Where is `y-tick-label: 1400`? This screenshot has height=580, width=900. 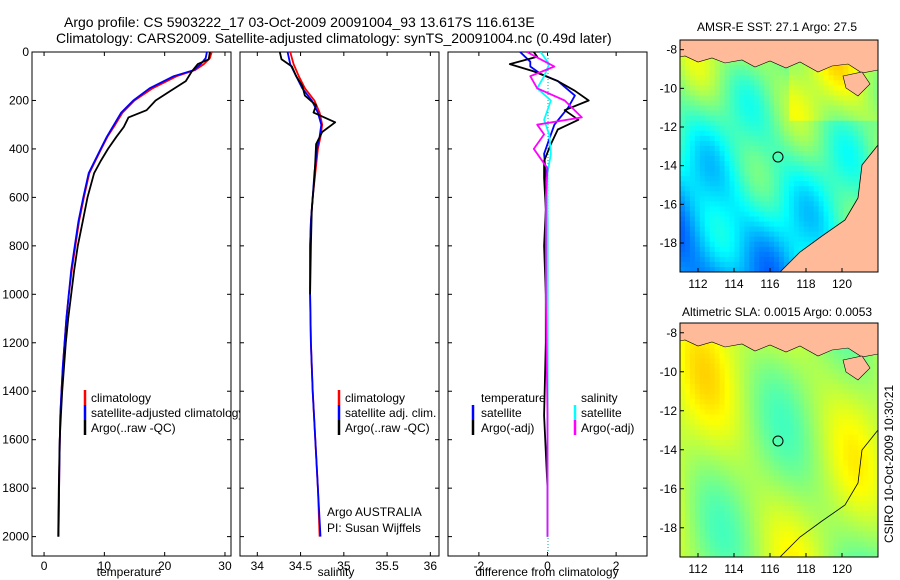 y-tick-label: 1400 is located at coordinates (15, 391).